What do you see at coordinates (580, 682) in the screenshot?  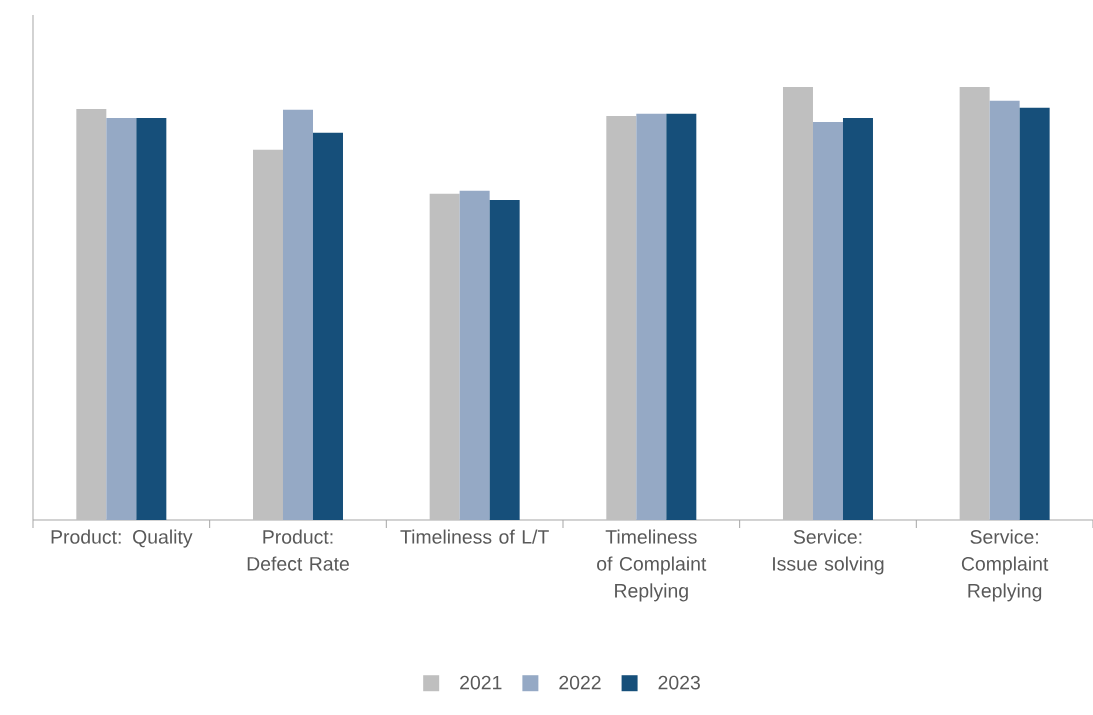 I see `legend-label: 2022` at bounding box center [580, 682].